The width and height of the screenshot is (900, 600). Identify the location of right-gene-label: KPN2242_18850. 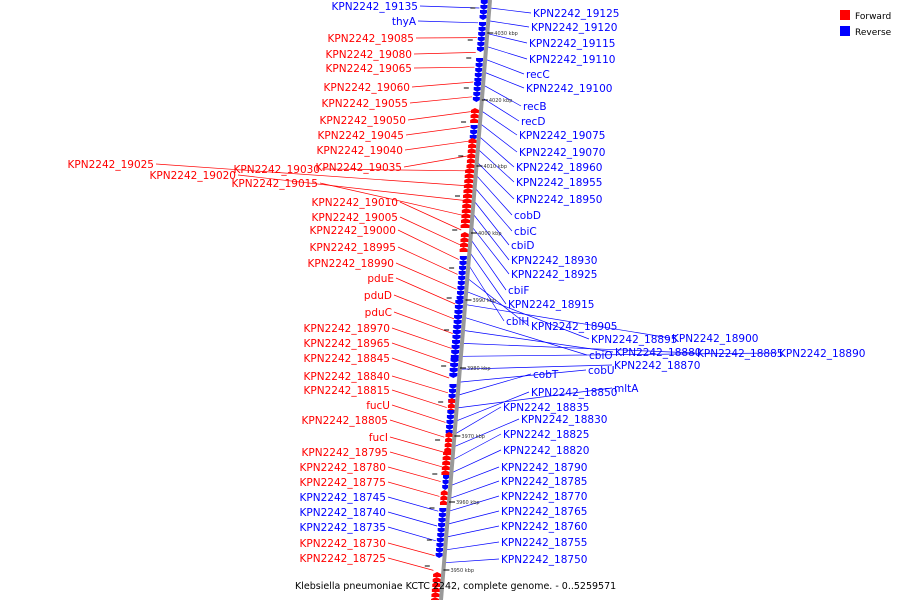
(574, 393).